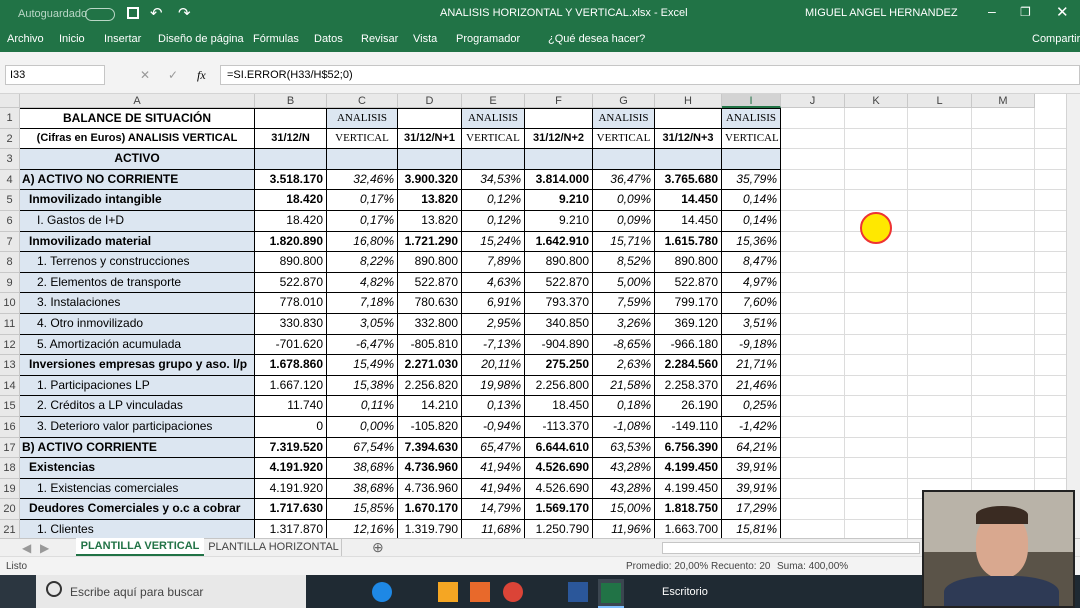 This screenshot has width=1080, height=608. I want to click on ribbon-tab: Inicio, so click(72, 39).